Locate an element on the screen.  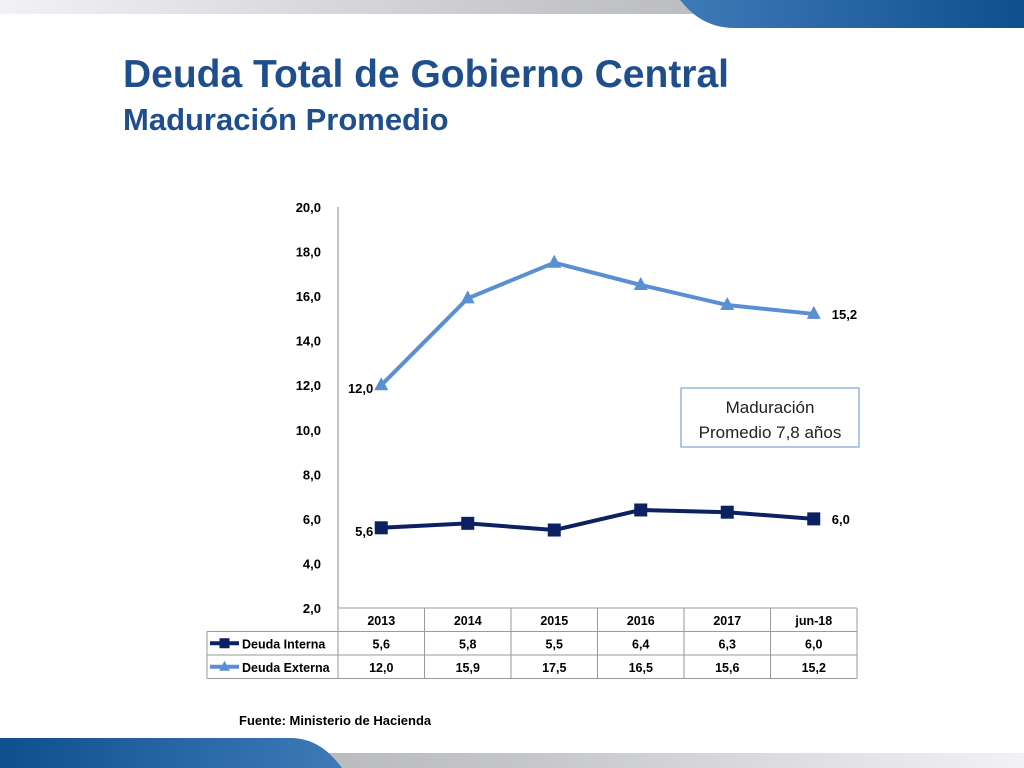
table-cell: 15,2 is located at coordinates (814, 668).